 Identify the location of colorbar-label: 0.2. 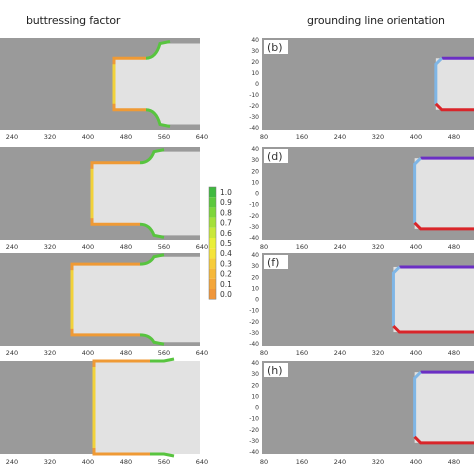
(226, 274).